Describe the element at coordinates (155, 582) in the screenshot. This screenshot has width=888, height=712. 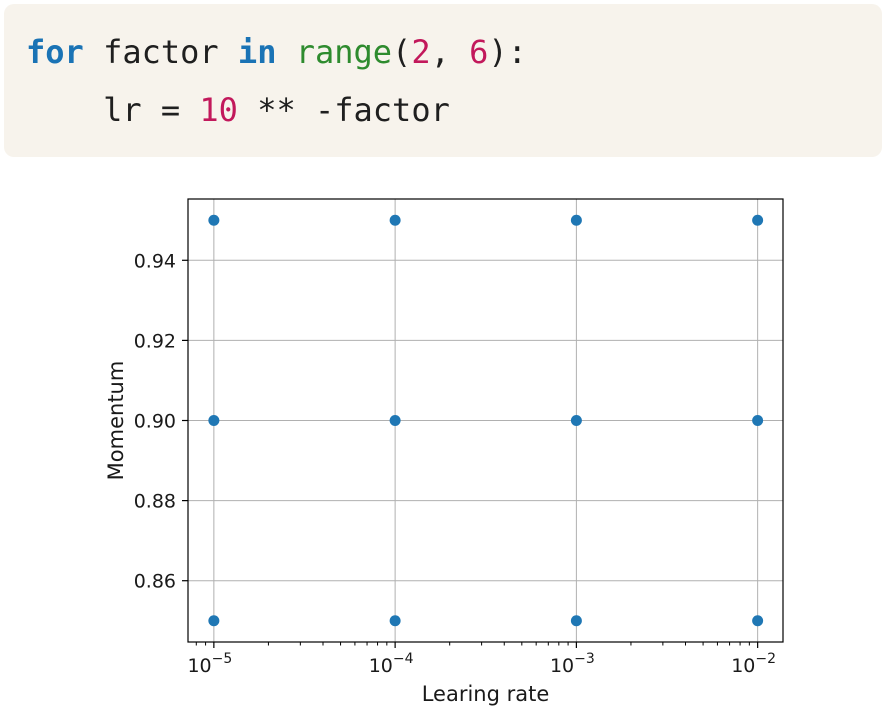
I see `y-tick-label: 0.86` at that location.